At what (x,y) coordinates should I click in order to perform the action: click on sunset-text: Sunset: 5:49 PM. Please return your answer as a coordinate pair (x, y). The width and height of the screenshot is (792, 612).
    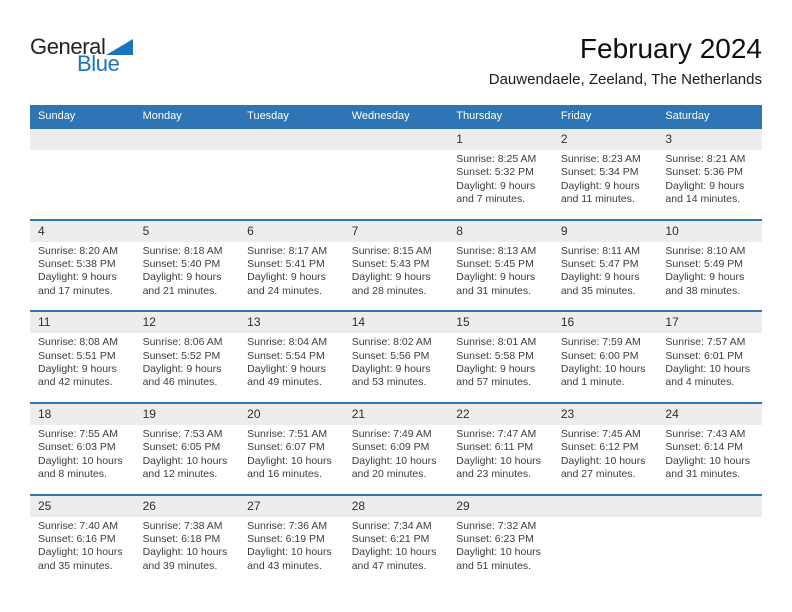
    Looking at the image, I should click on (704, 264).